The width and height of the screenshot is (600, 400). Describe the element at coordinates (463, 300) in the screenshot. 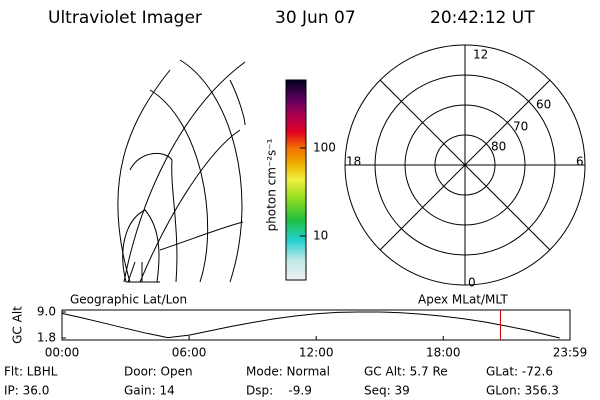

I see `strip-right-label: Apex MLat/MLT` at that location.